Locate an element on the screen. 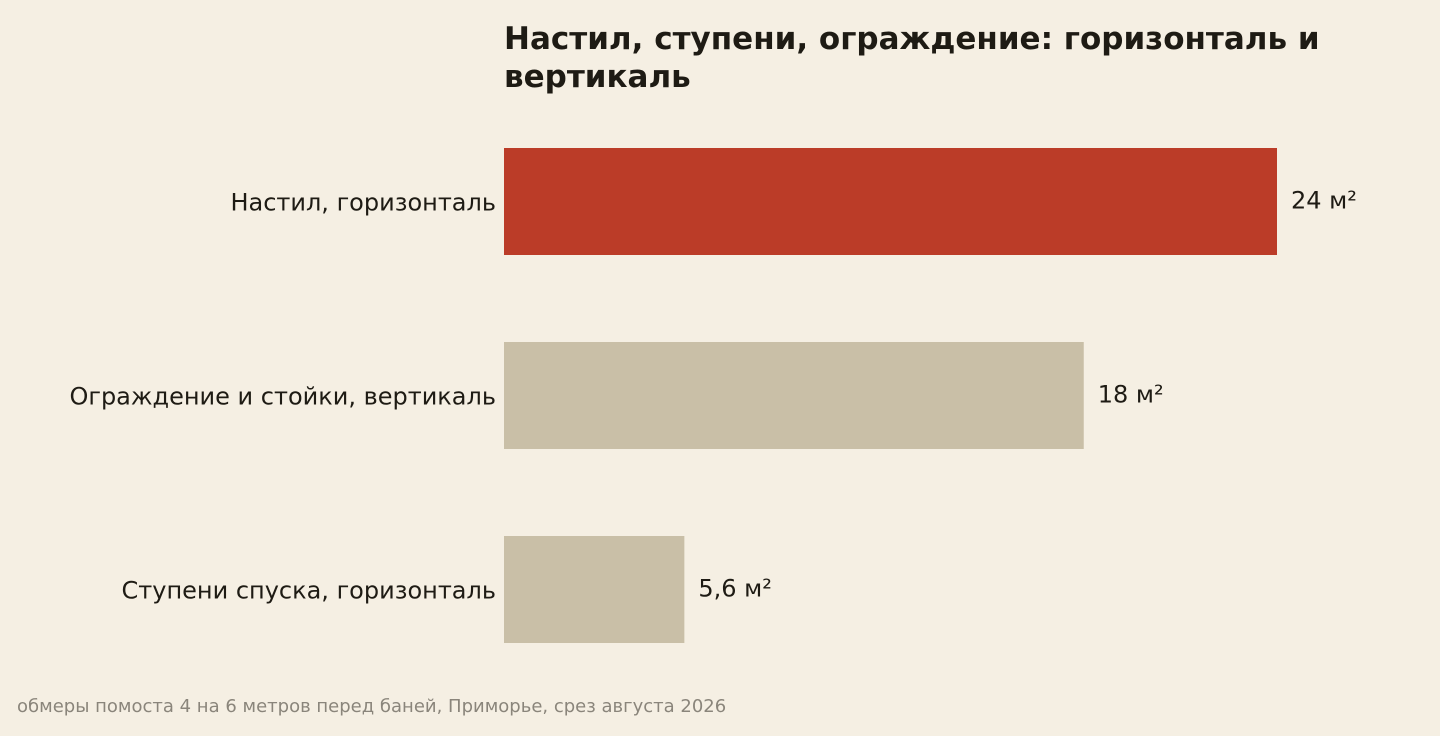  value-label-2: 5,6 м² is located at coordinates (735, 589).